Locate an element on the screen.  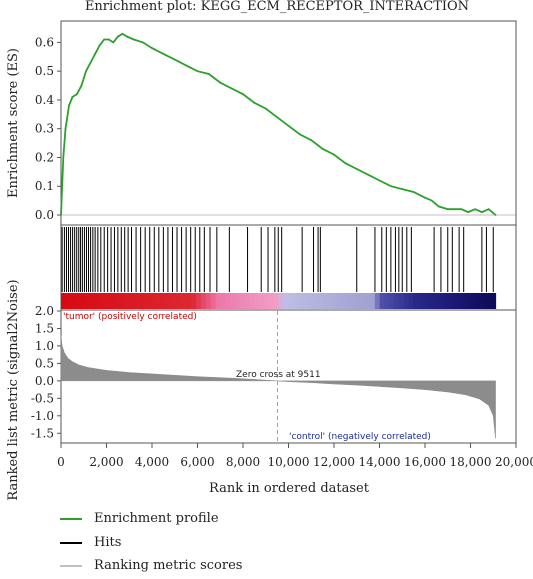
x-tick-label: 0 is located at coordinates (61, 462).